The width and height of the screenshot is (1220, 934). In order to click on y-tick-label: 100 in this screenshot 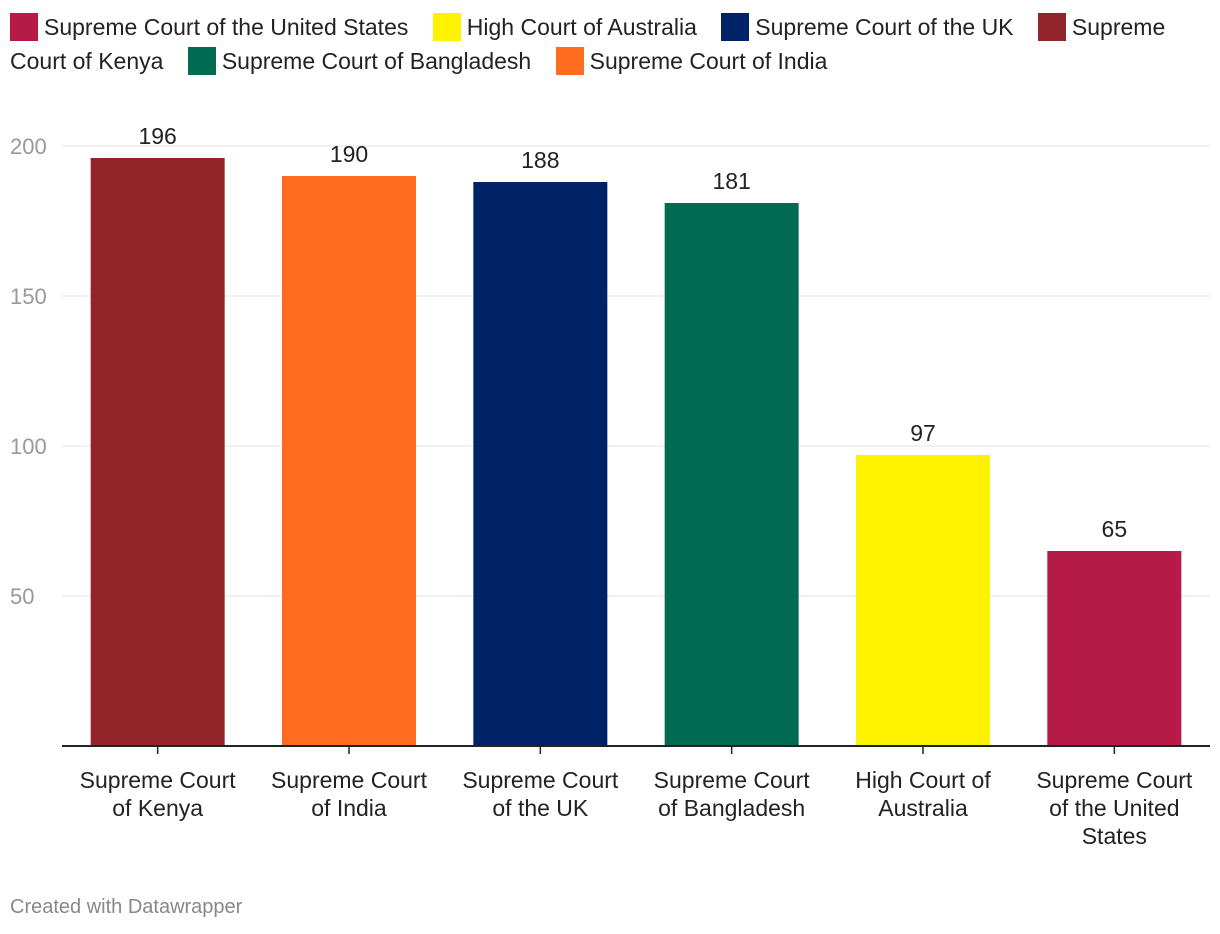, I will do `click(28, 446)`.